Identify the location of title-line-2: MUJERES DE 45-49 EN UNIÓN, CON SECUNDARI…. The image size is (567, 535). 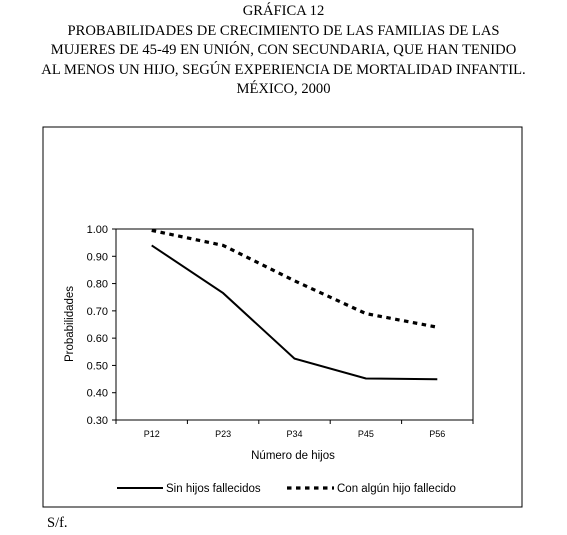
(283, 50).